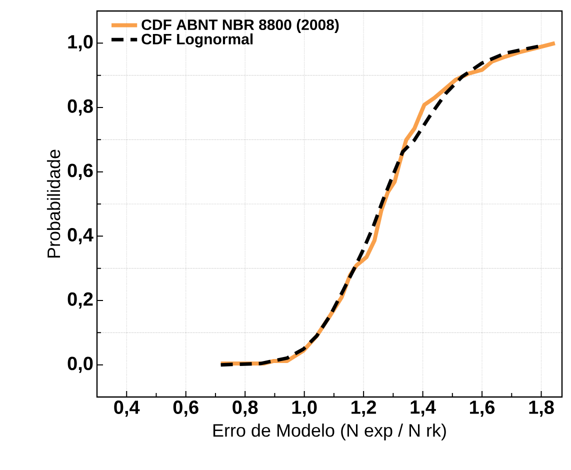  What do you see at coordinates (80, 107) in the screenshot?
I see `y-tick-label: 0,8` at bounding box center [80, 107].